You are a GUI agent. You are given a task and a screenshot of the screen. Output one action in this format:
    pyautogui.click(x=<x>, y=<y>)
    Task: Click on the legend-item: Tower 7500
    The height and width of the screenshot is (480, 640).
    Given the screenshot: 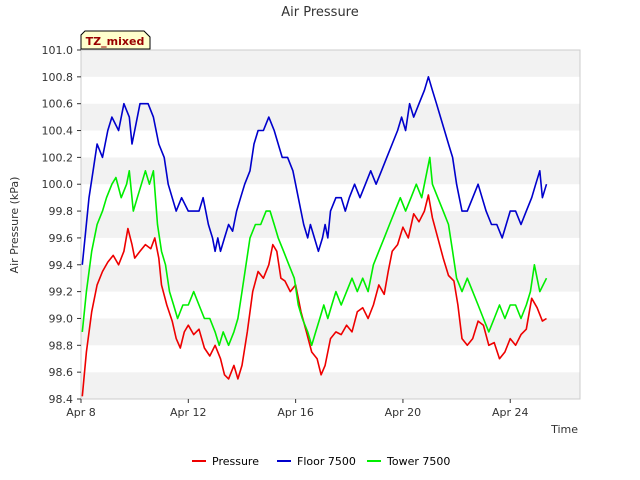 What is the action you would take?
    pyautogui.click(x=408, y=461)
    